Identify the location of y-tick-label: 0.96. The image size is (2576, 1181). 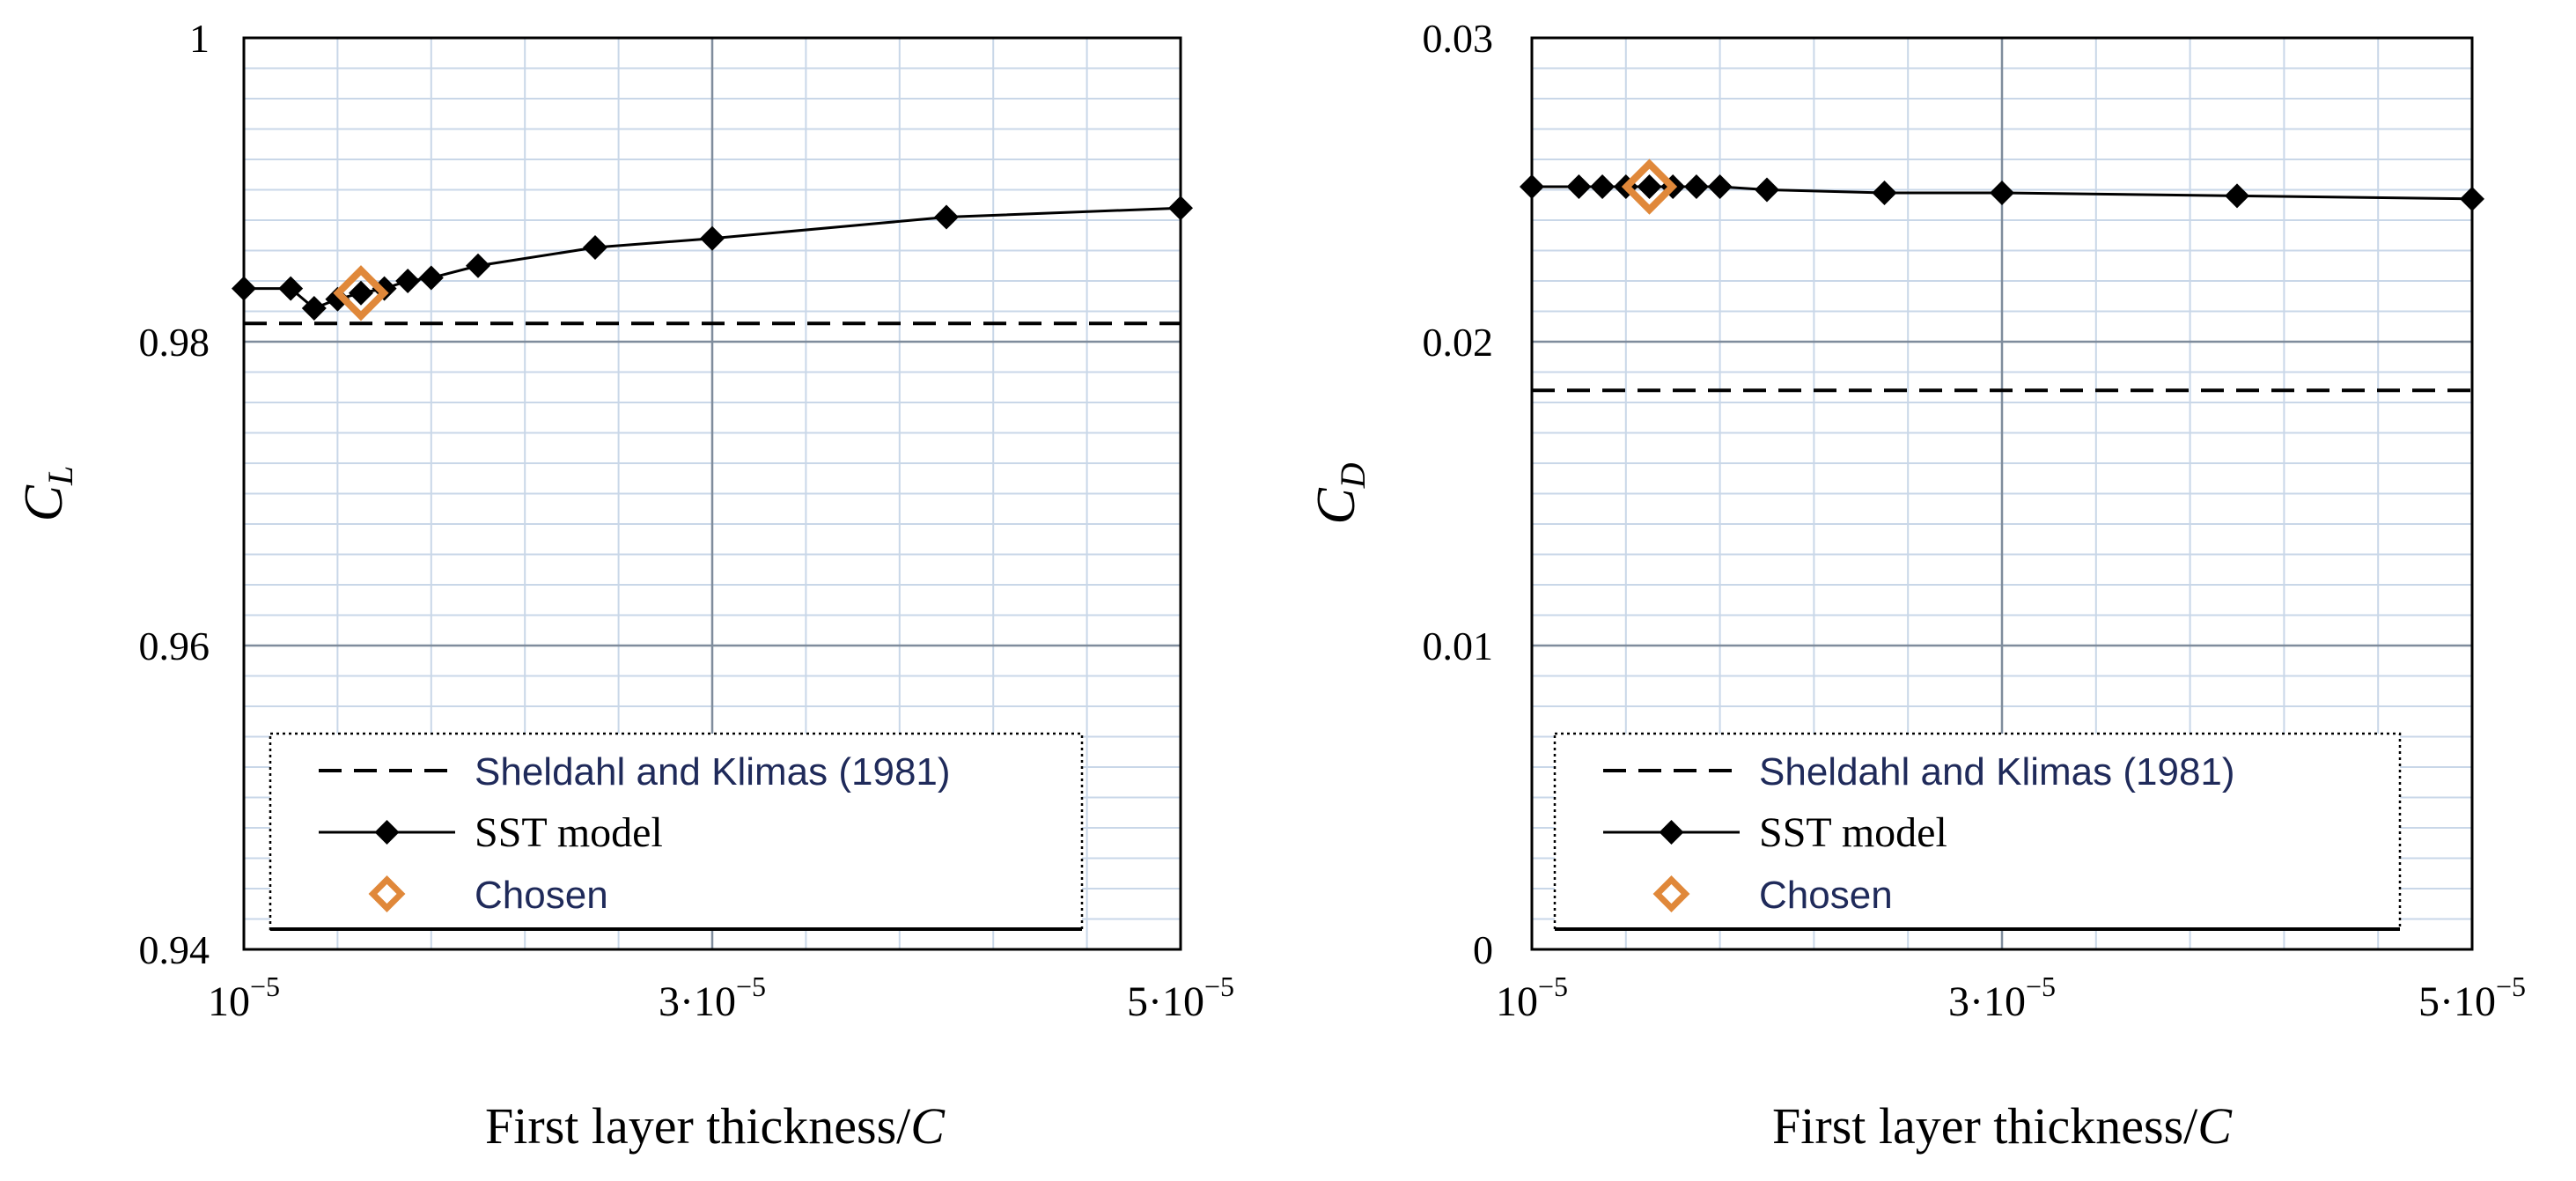
(174, 646).